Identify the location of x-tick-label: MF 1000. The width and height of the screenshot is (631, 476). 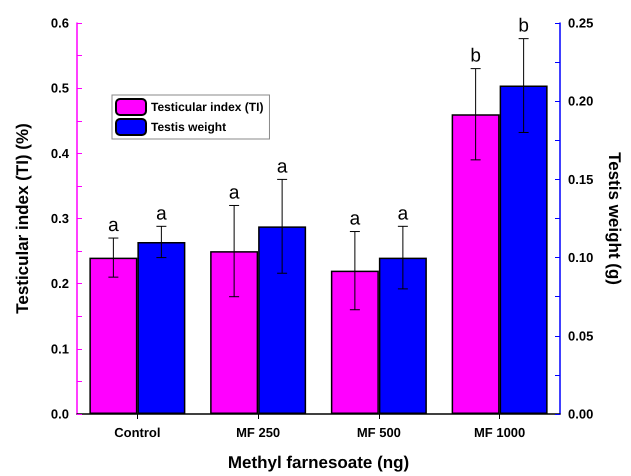
(500, 432).